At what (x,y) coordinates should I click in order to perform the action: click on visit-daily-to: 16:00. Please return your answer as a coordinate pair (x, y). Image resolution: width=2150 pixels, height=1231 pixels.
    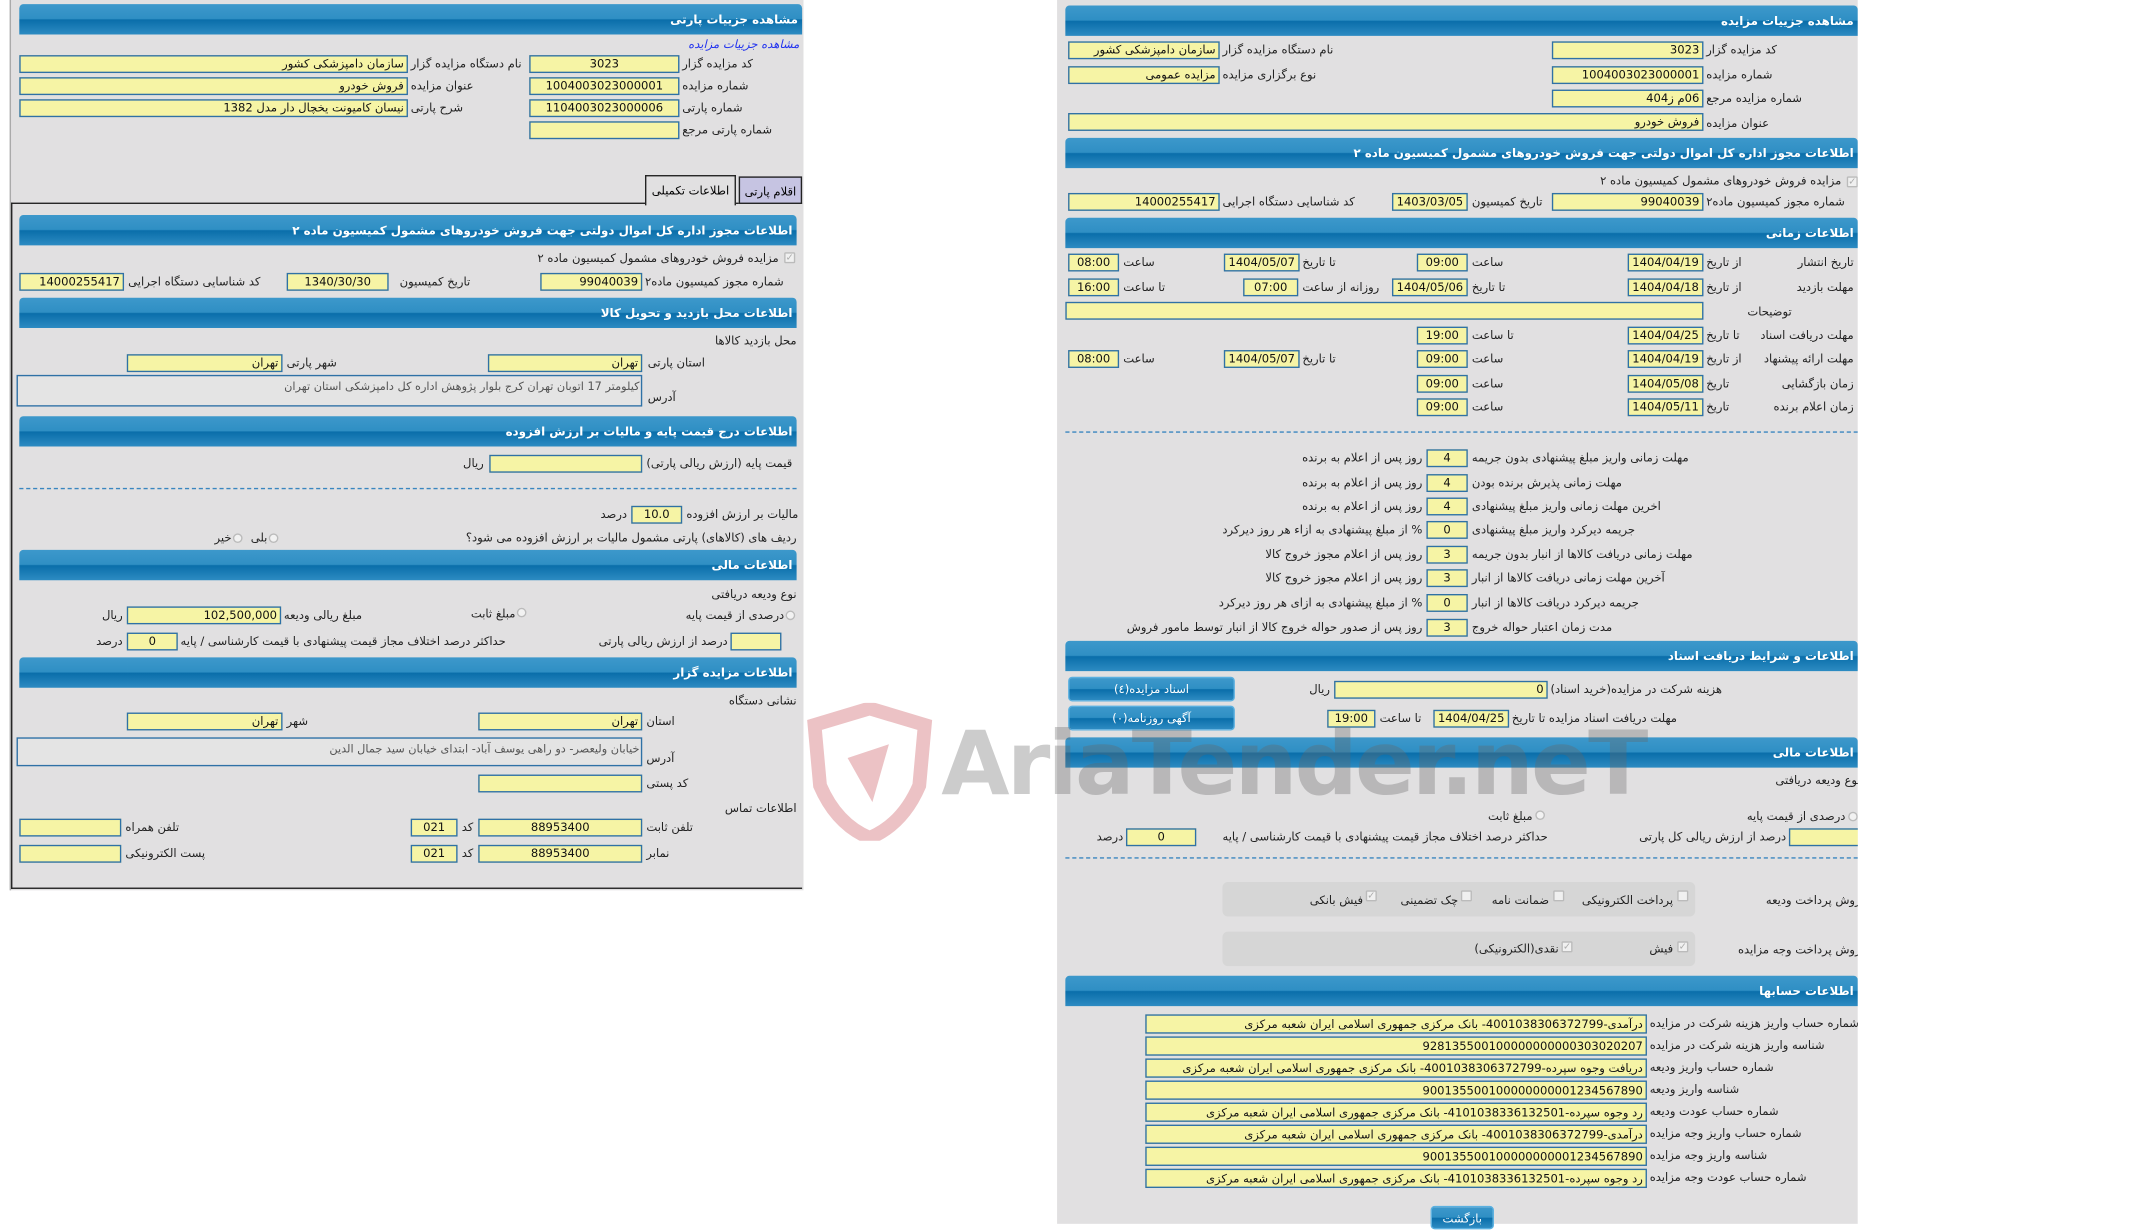
    Looking at the image, I should click on (1094, 287).